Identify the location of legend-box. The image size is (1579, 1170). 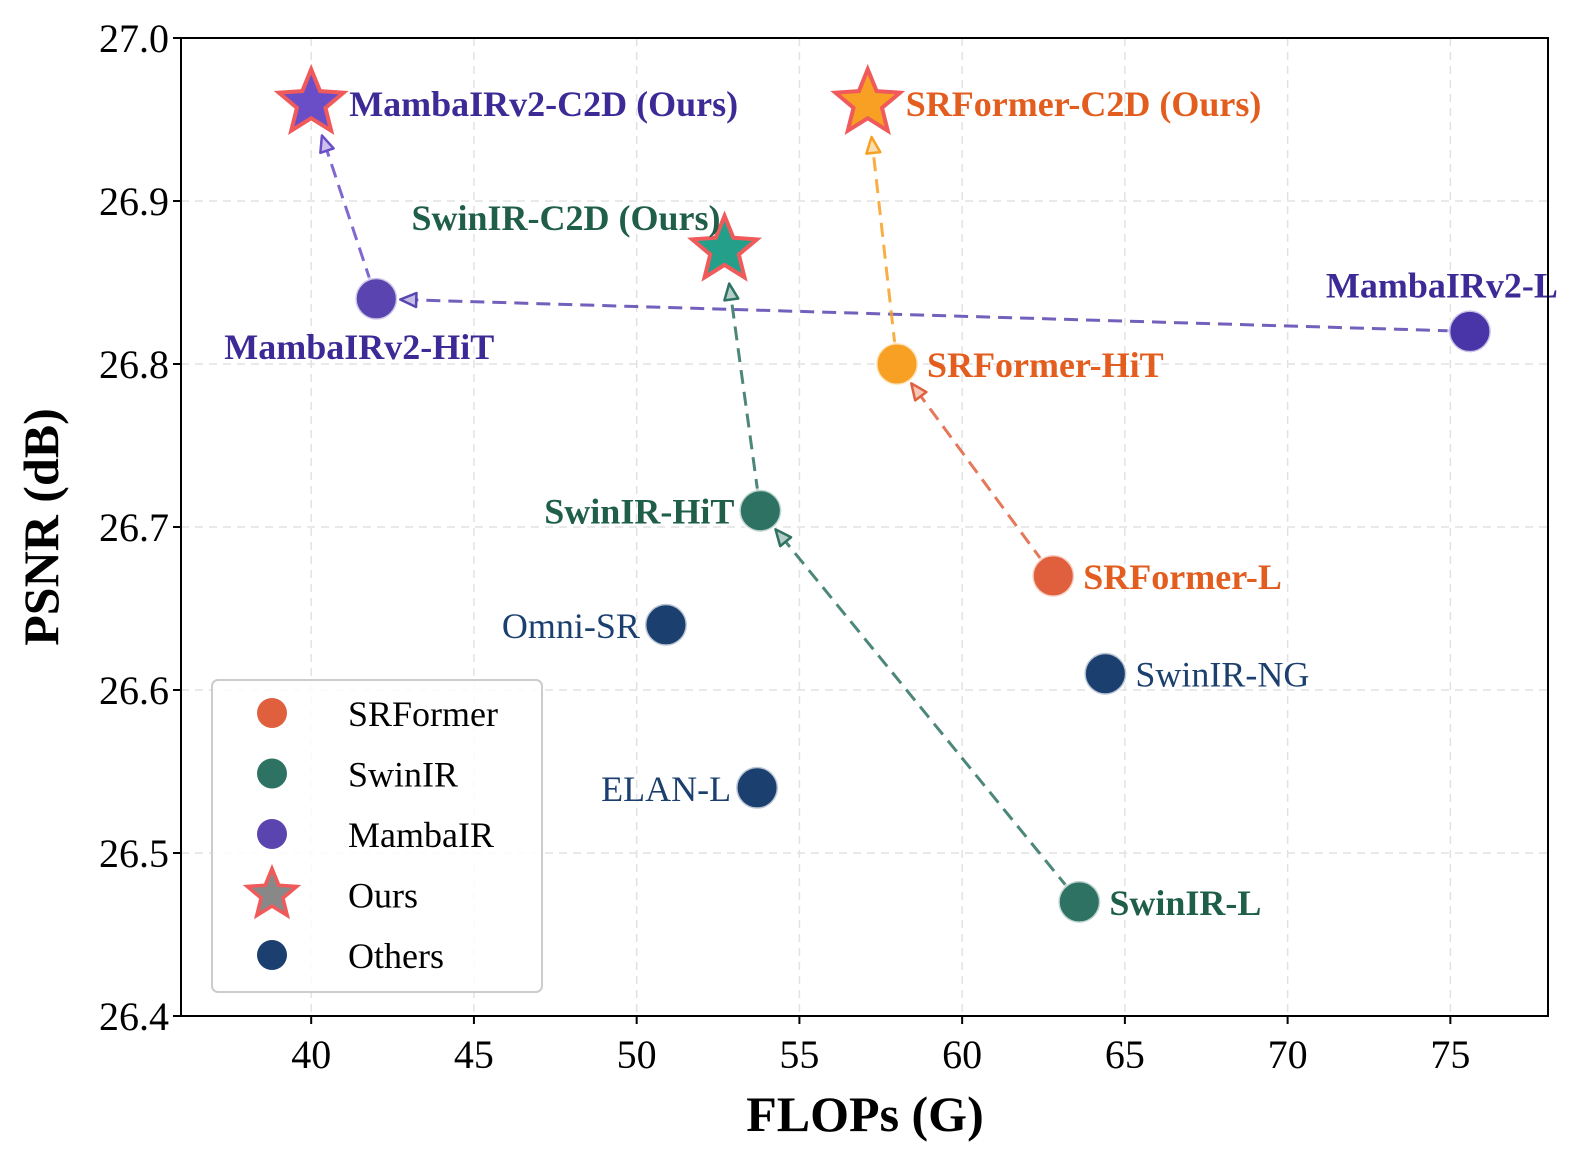
(377, 836).